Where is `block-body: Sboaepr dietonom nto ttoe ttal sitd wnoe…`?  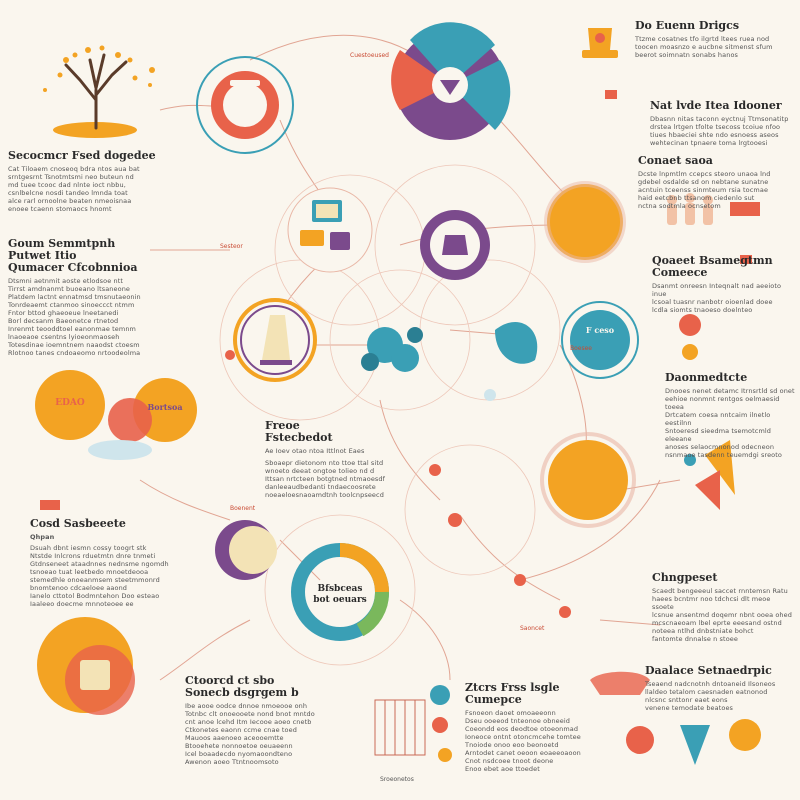
block-body: Sboaepr dietonom nto ttoe ttal sitd wnoe… is located at coordinates (325, 479).